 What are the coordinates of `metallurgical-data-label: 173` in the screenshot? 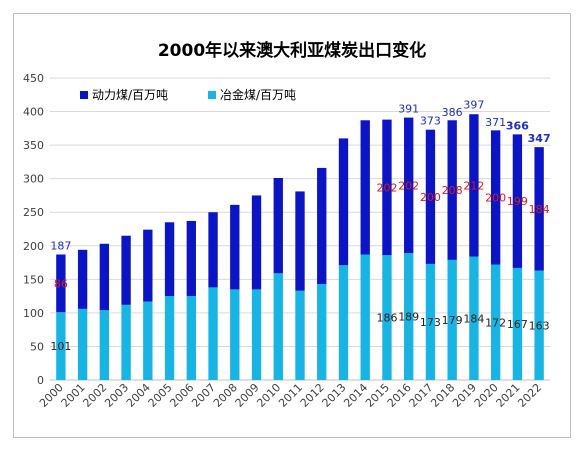 It's located at (430, 322).